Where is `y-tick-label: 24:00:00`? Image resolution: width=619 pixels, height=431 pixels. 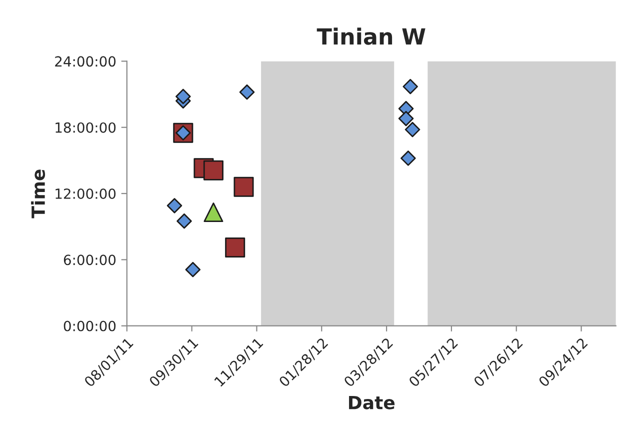 y-tick-label: 24:00:00 is located at coordinates (85, 61).